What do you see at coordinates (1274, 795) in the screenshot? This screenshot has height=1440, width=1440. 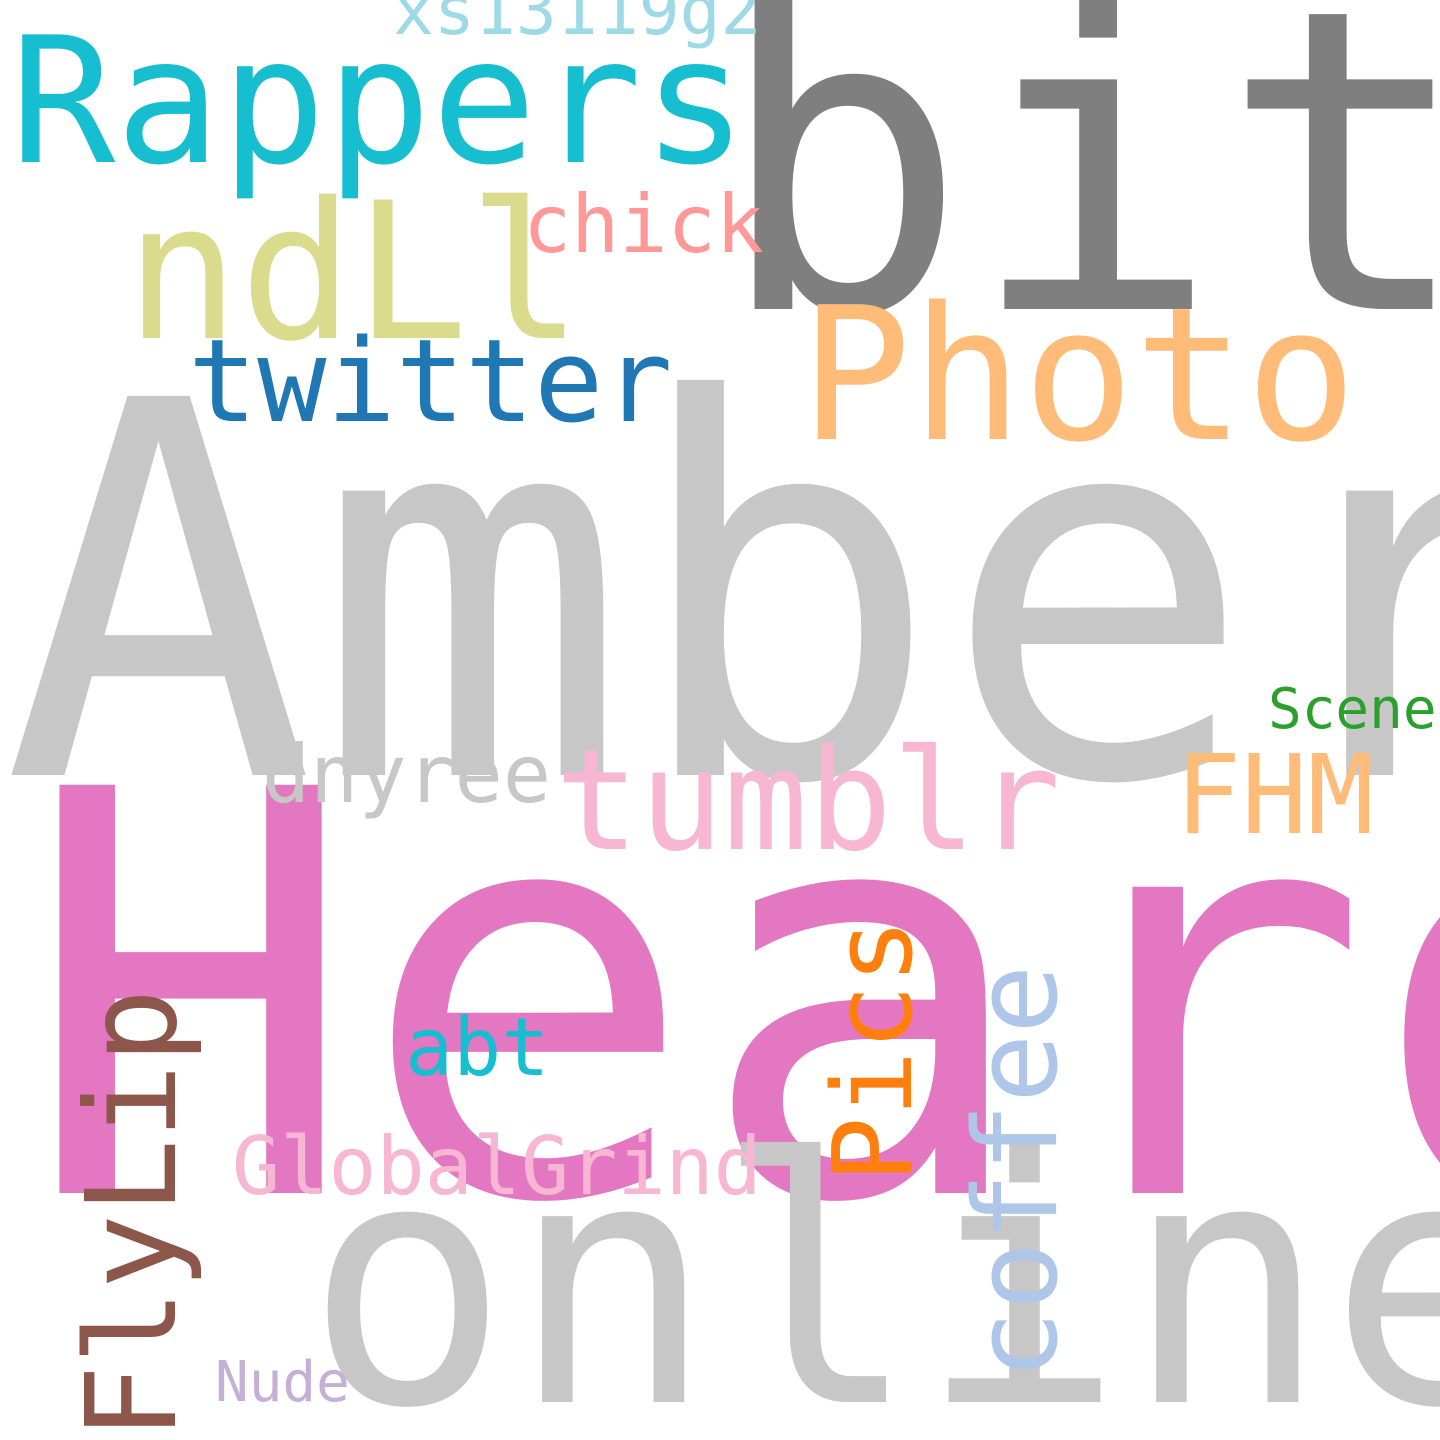 I see `word-fhm: FHM` at bounding box center [1274, 795].